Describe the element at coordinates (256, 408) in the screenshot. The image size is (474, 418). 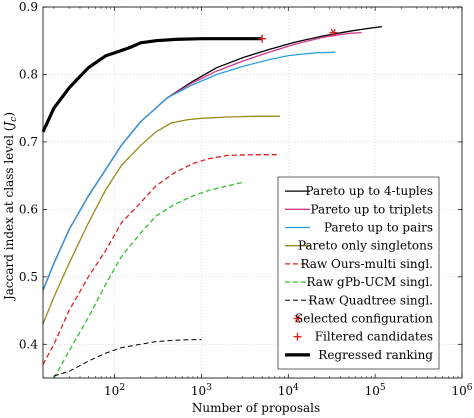
I see `x-axis-label: Number of proposals` at that location.